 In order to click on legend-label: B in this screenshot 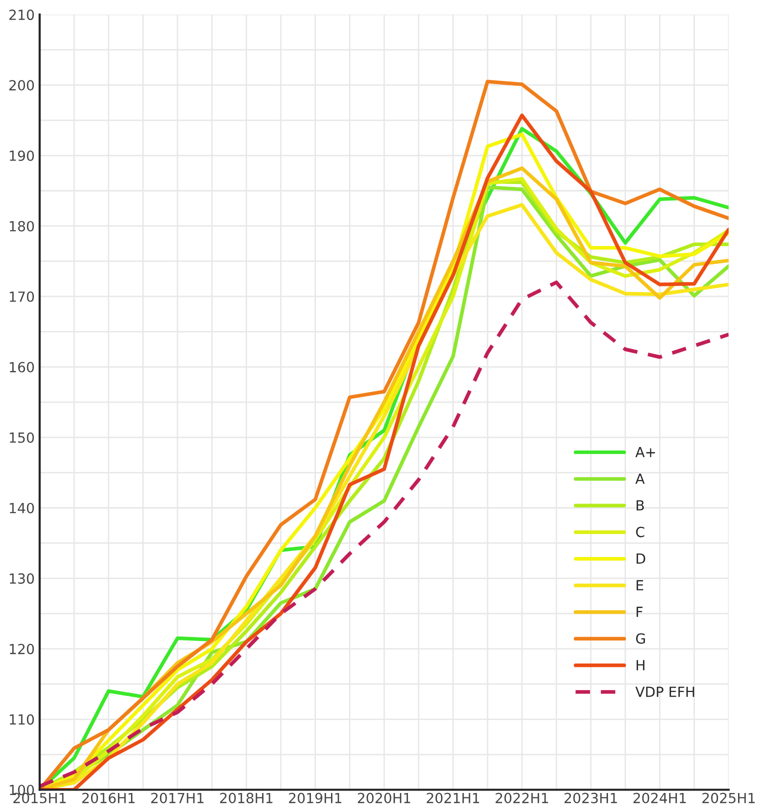, I will do `click(640, 505)`.